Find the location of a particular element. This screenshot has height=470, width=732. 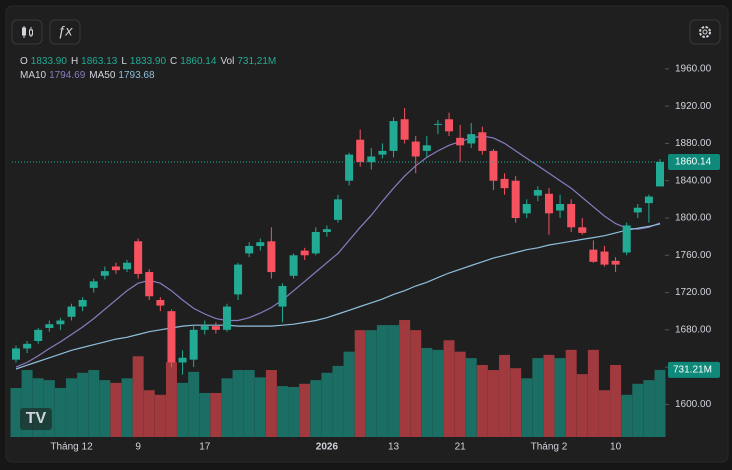

x-tick-label: Tháng 12 is located at coordinates (71, 447).